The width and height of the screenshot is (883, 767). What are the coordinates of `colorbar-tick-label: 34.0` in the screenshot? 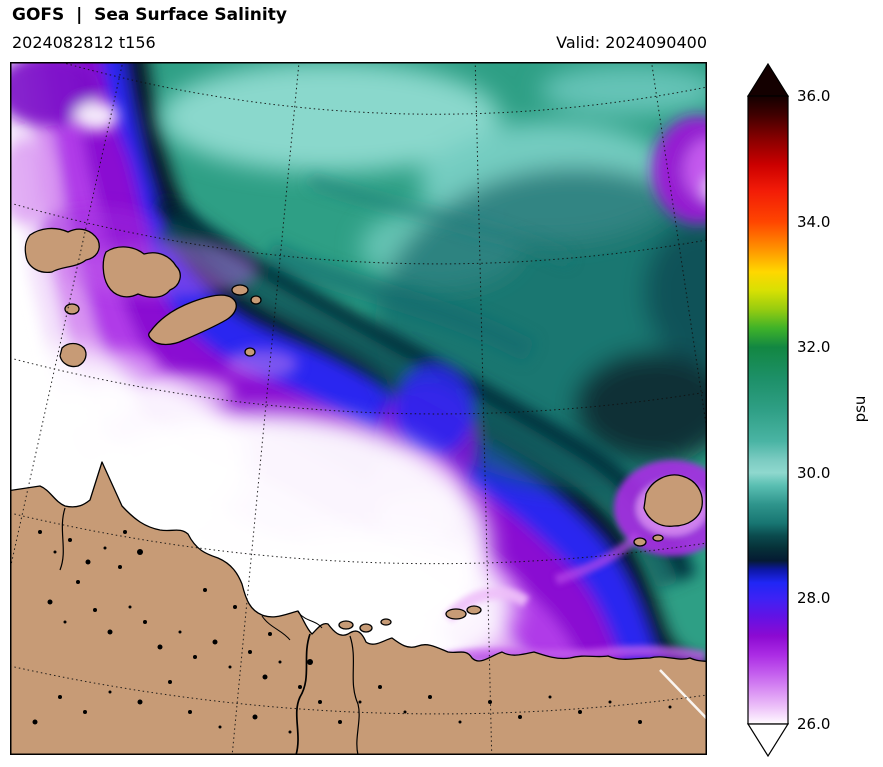 It's located at (814, 221).